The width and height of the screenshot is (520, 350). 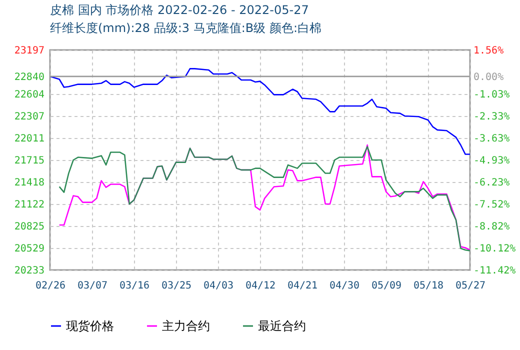 What do you see at coordinates (134, 286) in the screenshot?
I see `x-tick-label: 03/16` at bounding box center [134, 286].